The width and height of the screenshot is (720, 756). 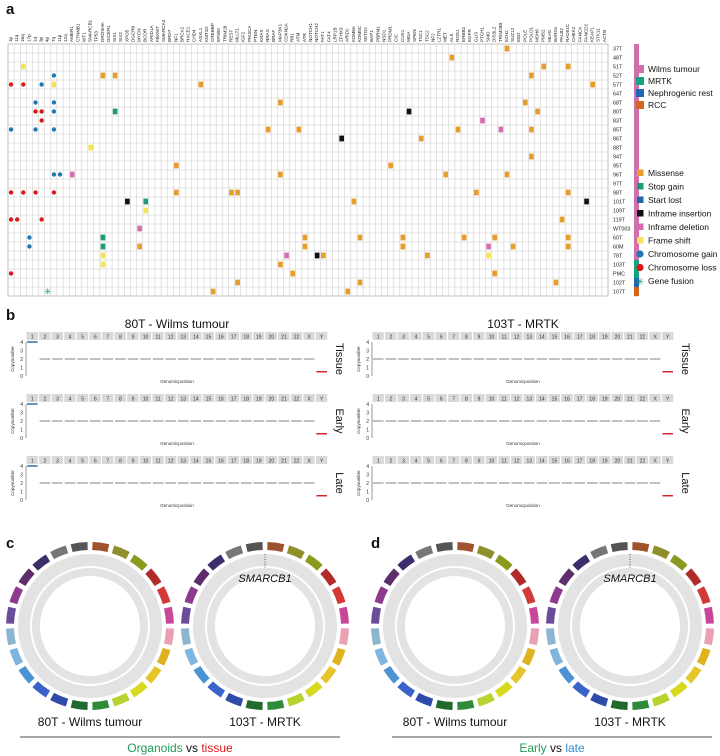 I want to click on y-tick-label: 2, so click(x=21, y=484).